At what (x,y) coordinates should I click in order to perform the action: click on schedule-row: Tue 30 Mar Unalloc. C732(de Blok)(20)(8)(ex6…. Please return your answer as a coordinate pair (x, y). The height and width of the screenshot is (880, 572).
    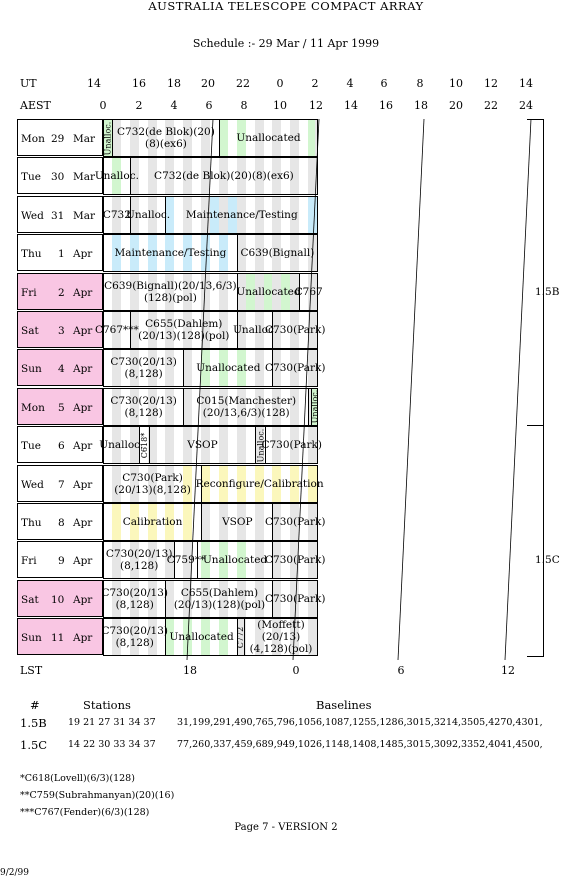
    Looking at the image, I should click on (280, 176).